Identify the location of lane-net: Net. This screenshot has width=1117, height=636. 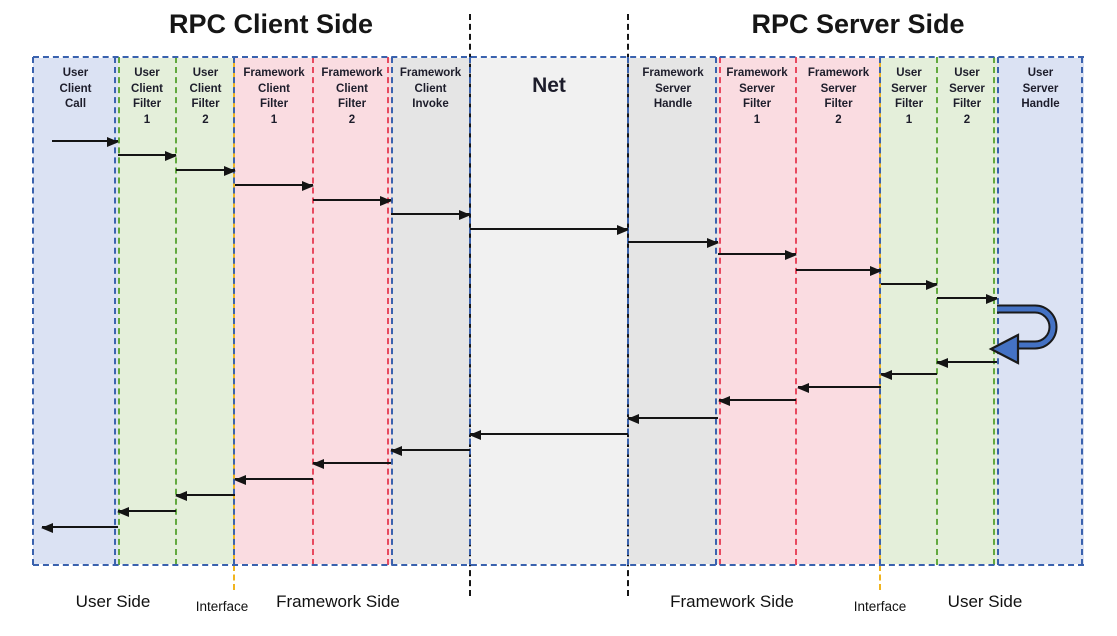
(549, 311).